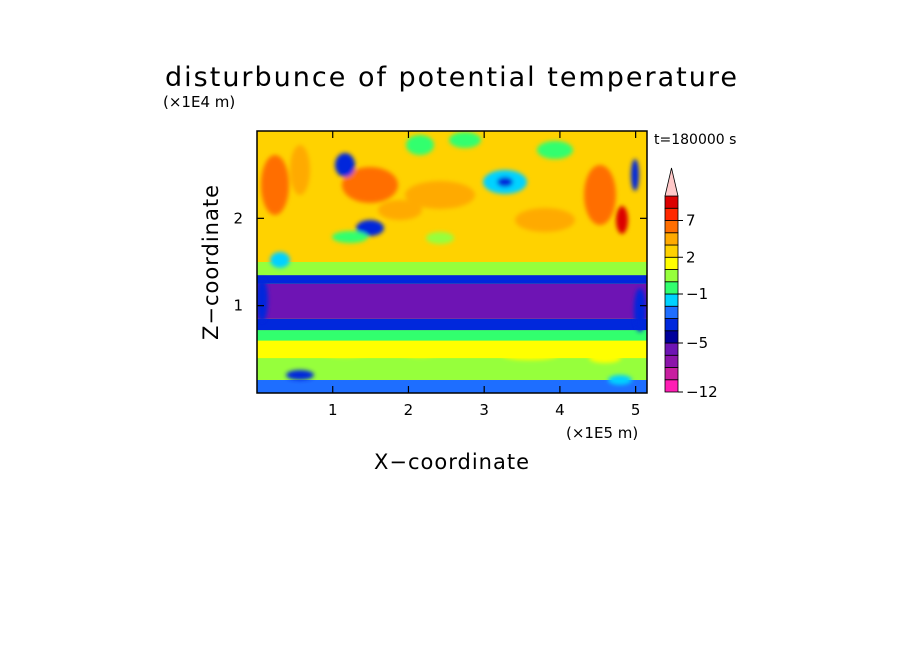 This screenshot has width=904, height=654. What do you see at coordinates (691, 221) in the screenshot?
I see `colorbar-tick-label: 7` at bounding box center [691, 221].